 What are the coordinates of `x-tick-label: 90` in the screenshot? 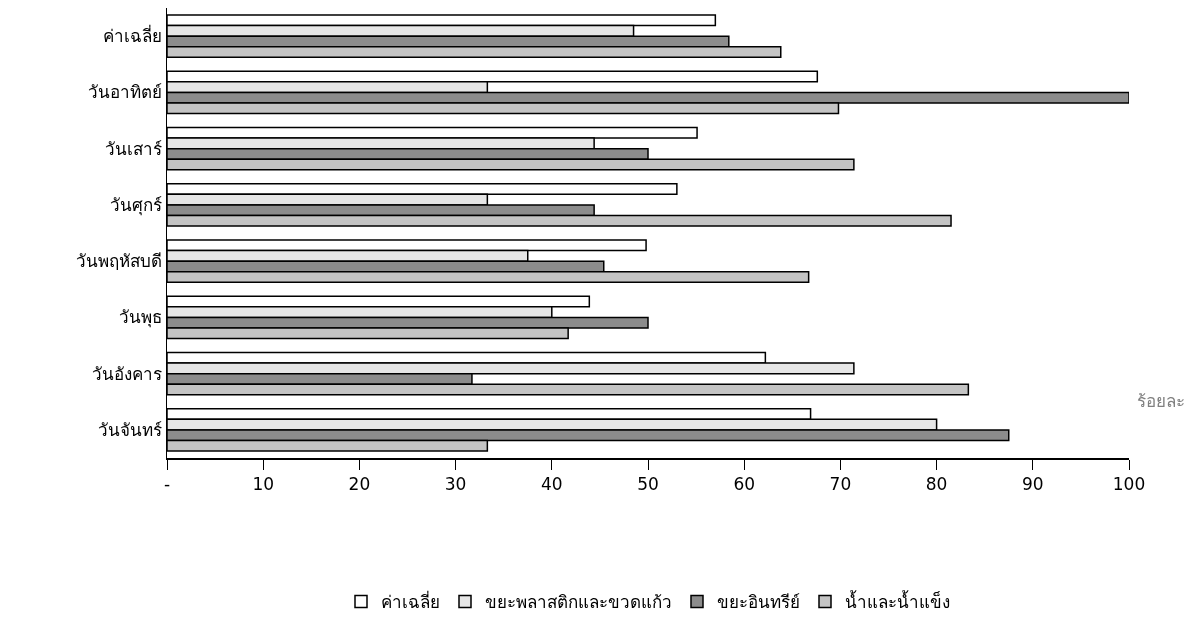 It's located at (1032, 483).